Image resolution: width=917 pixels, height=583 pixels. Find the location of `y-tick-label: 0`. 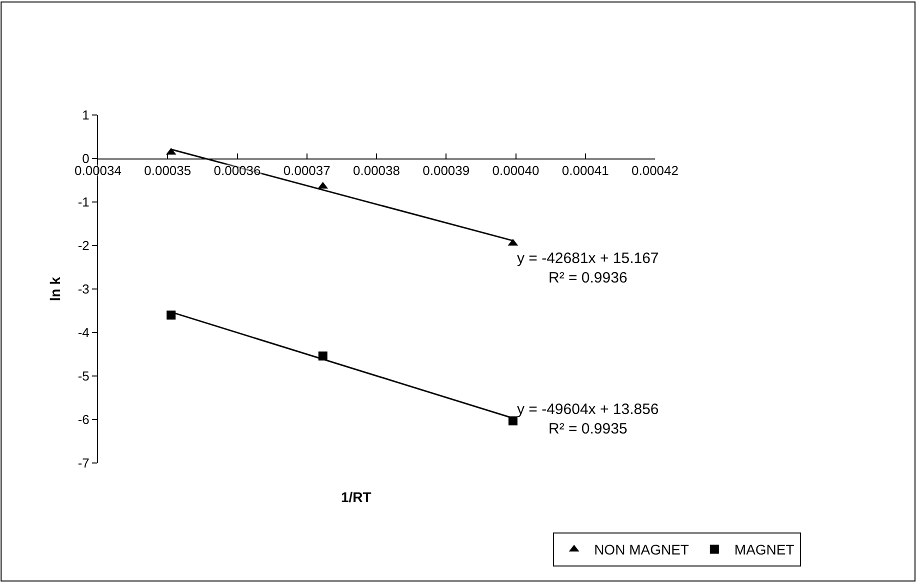

y-tick-label: 0 is located at coordinates (86, 158).